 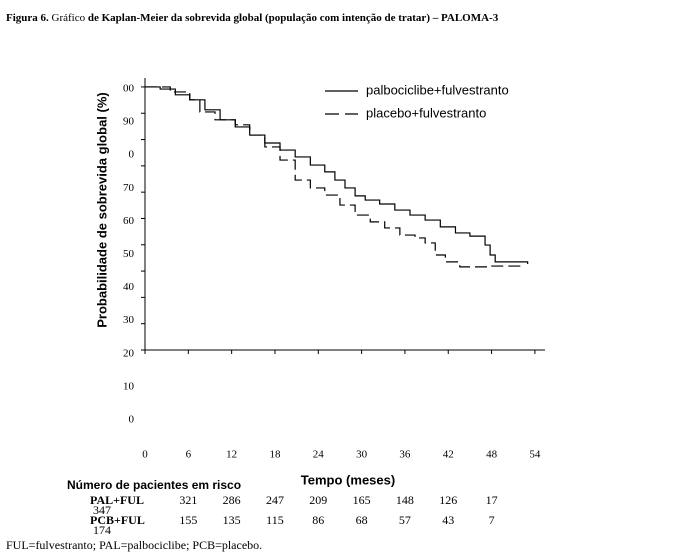 What do you see at coordinates (69, 18) in the screenshot?
I see `title-part: Gráfico` at bounding box center [69, 18].